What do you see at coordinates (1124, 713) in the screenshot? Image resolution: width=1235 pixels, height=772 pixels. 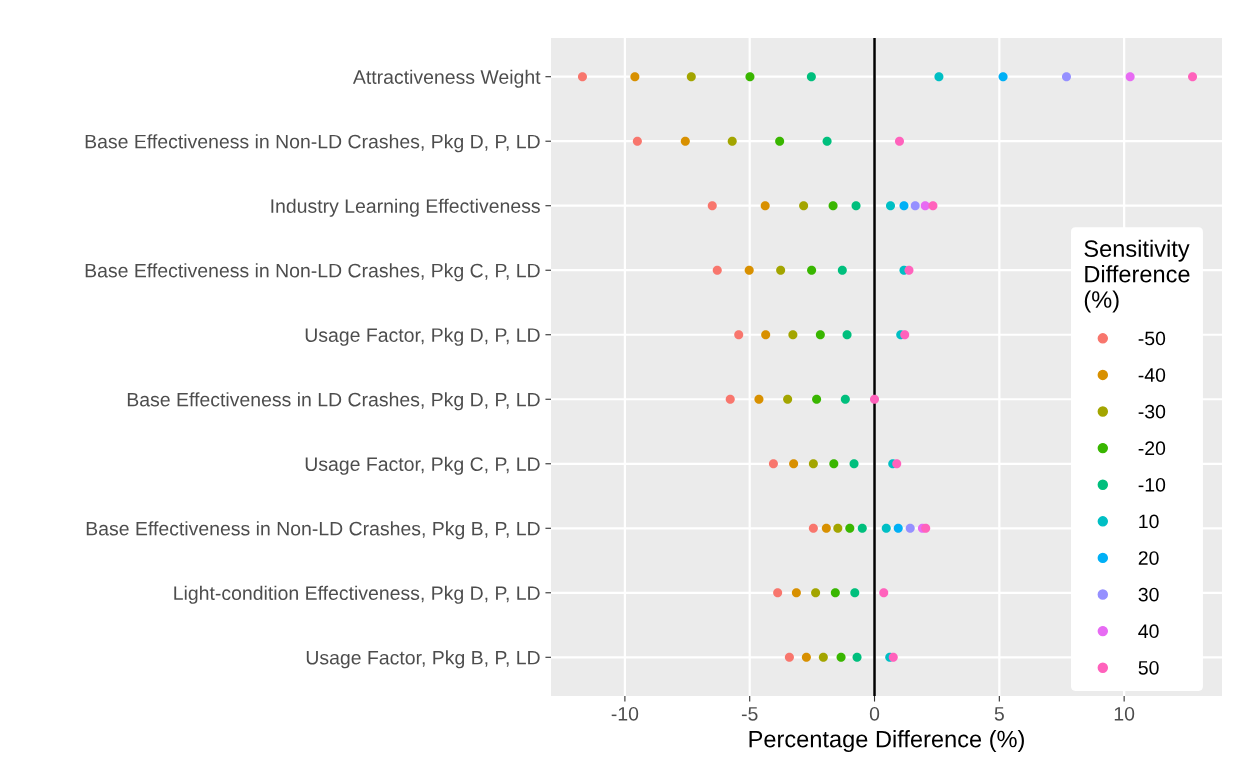 I see `x-tick-label: 10` at bounding box center [1124, 713].